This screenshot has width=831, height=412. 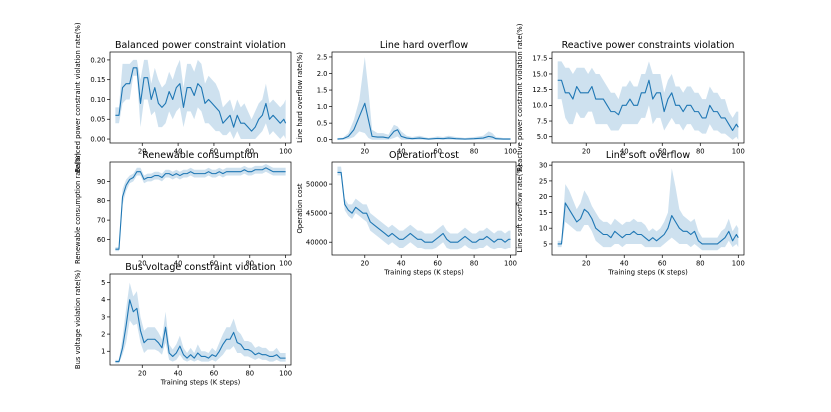 I want to click on y-axis-label: Line hard overflow rate(%), so click(x=300, y=97).